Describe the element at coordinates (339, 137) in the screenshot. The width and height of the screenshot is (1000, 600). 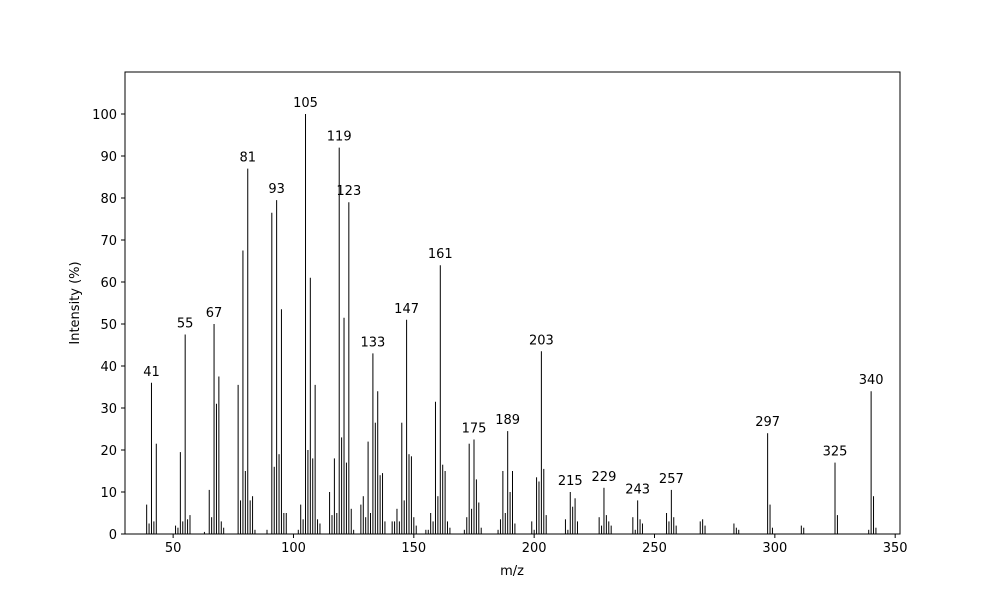
I see `peak-label: 119` at that location.